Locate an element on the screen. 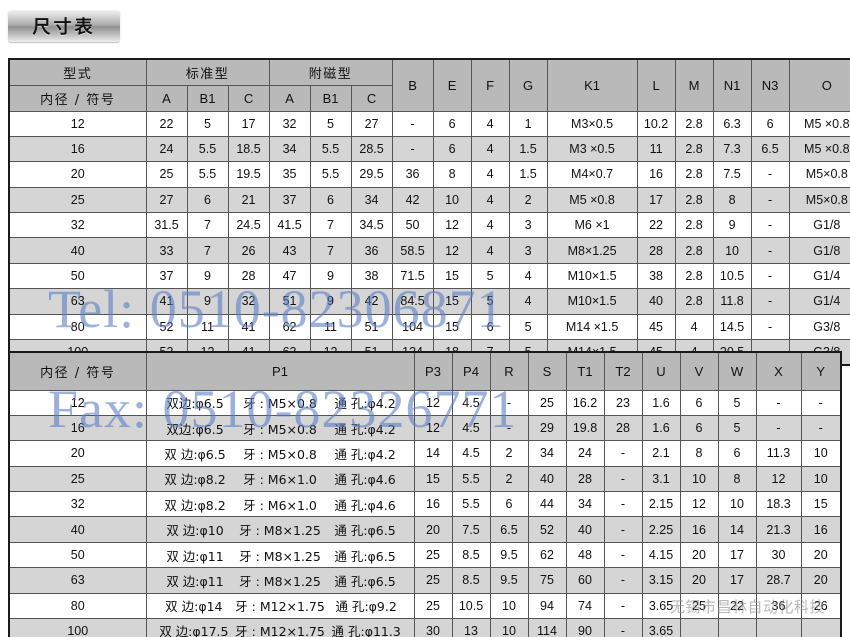 The width and height of the screenshot is (850, 637). cell-value: 34.5 is located at coordinates (371, 225).